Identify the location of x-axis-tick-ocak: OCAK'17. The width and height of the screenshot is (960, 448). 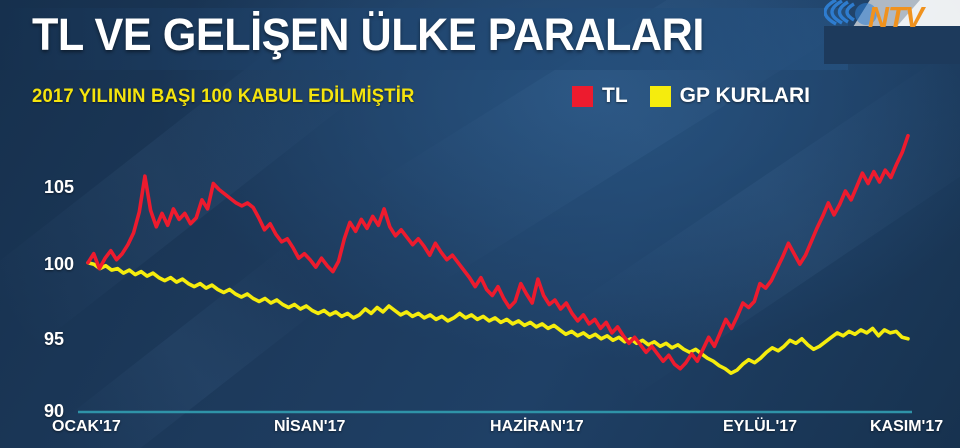
(86, 426).